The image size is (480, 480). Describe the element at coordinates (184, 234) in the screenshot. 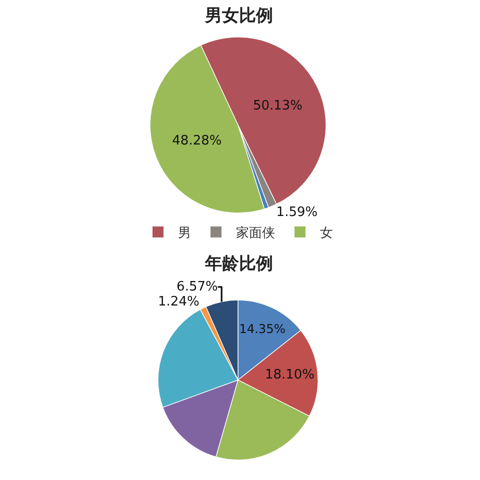

I see `legend-label: 男` at that location.